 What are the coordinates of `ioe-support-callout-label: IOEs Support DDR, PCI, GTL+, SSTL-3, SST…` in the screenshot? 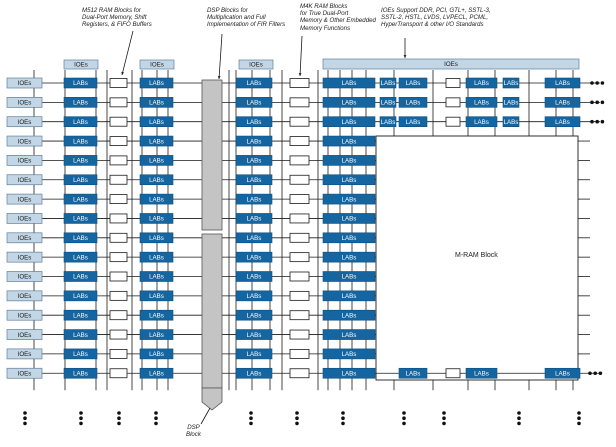 It's located at (436, 18).